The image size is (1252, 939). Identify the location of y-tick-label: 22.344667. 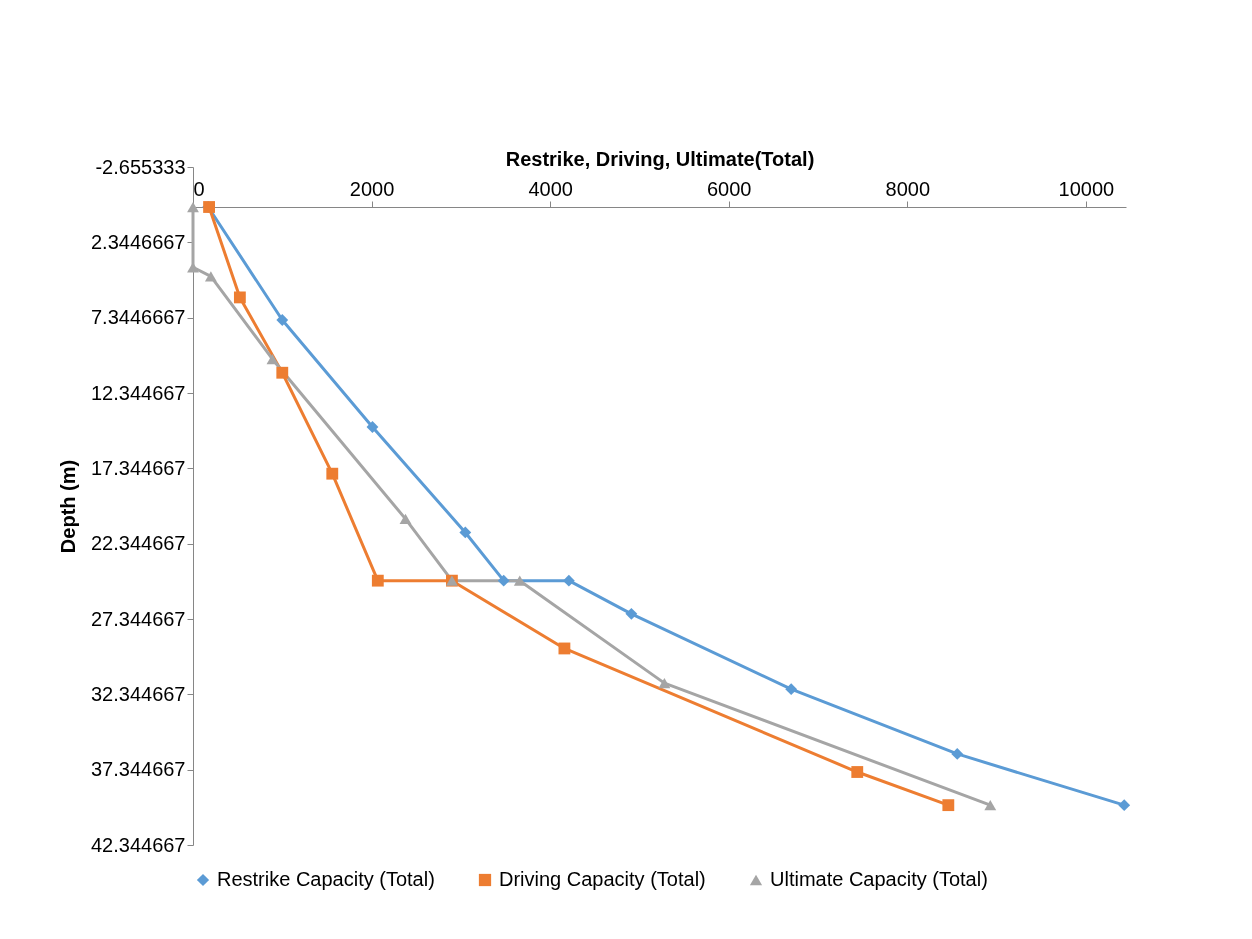
(138, 543).